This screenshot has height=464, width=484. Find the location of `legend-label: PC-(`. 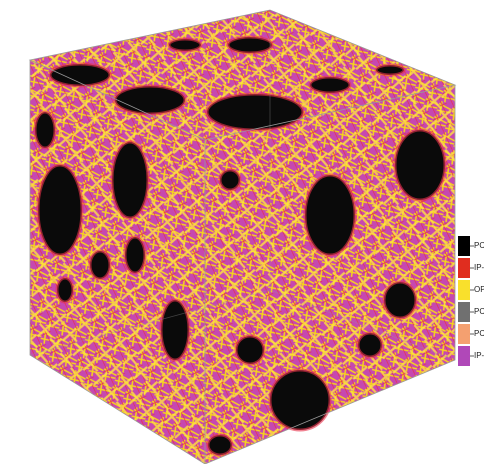

legend-label: PC-( is located at coordinates (479, 333).